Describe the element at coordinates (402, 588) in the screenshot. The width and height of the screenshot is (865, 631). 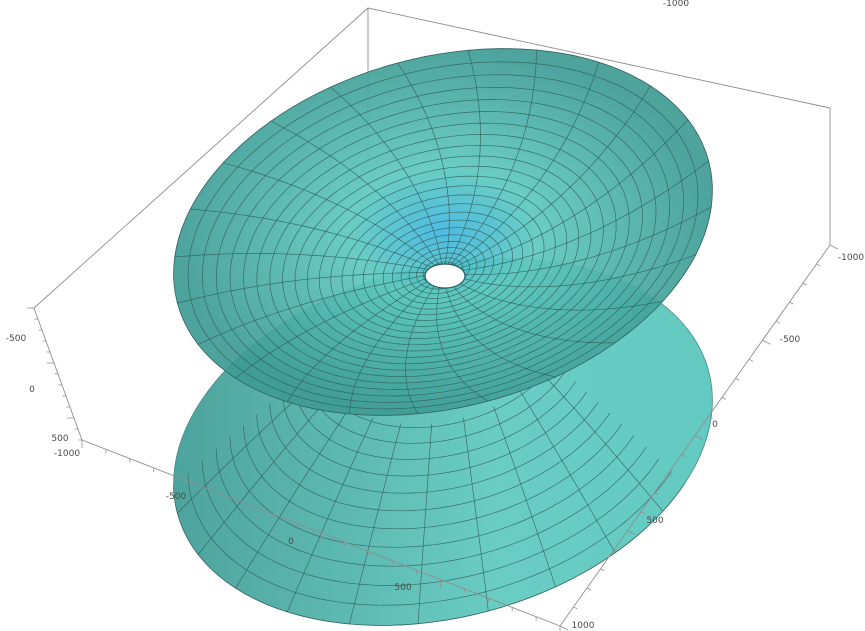
I see `x-tick-label: 500` at that location.